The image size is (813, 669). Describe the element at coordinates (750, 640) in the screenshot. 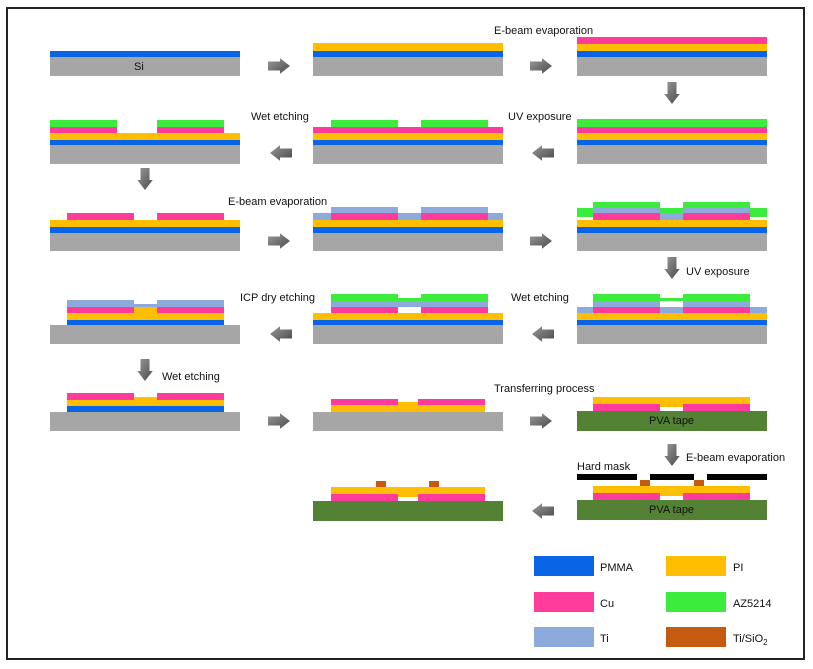

I see `legend-label-ti-sio2: Ti/SiO2` at that location.